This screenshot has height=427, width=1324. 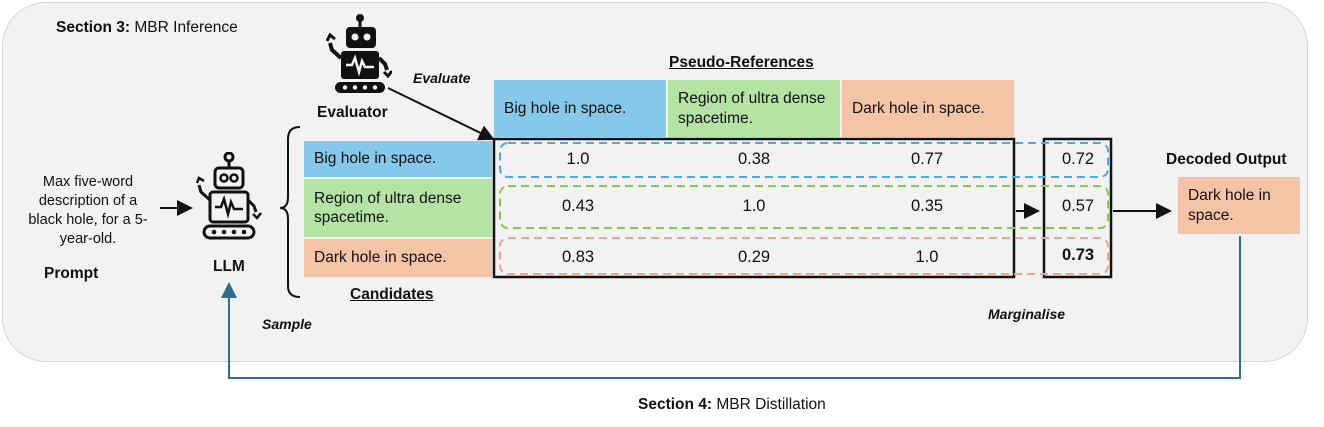 What do you see at coordinates (741, 62) in the screenshot?
I see `pseudo-references-label: Pseudo-References` at bounding box center [741, 62].